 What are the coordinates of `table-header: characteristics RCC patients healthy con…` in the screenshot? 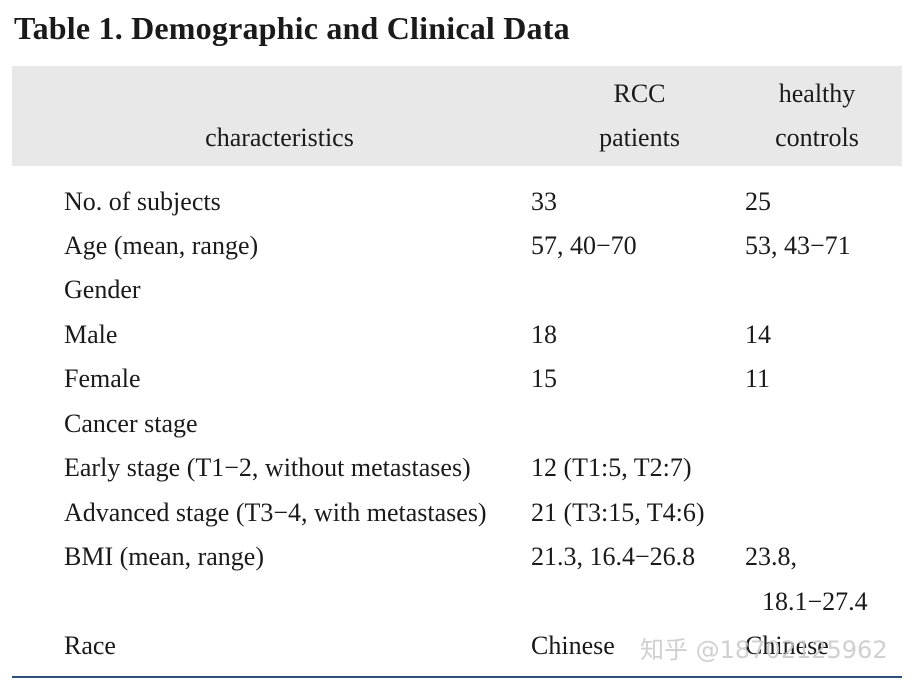 It's located at (457, 116).